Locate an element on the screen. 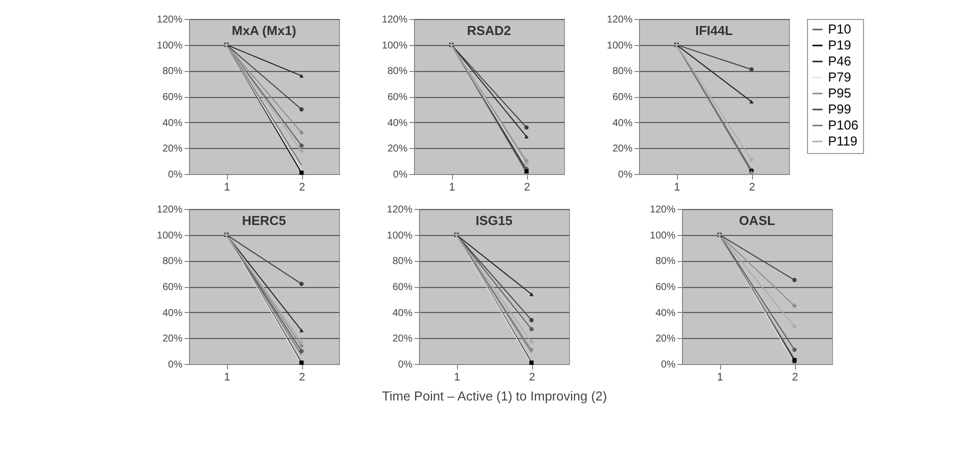 This screenshot has width=963, height=450. chart-title: IFI44L is located at coordinates (714, 30).